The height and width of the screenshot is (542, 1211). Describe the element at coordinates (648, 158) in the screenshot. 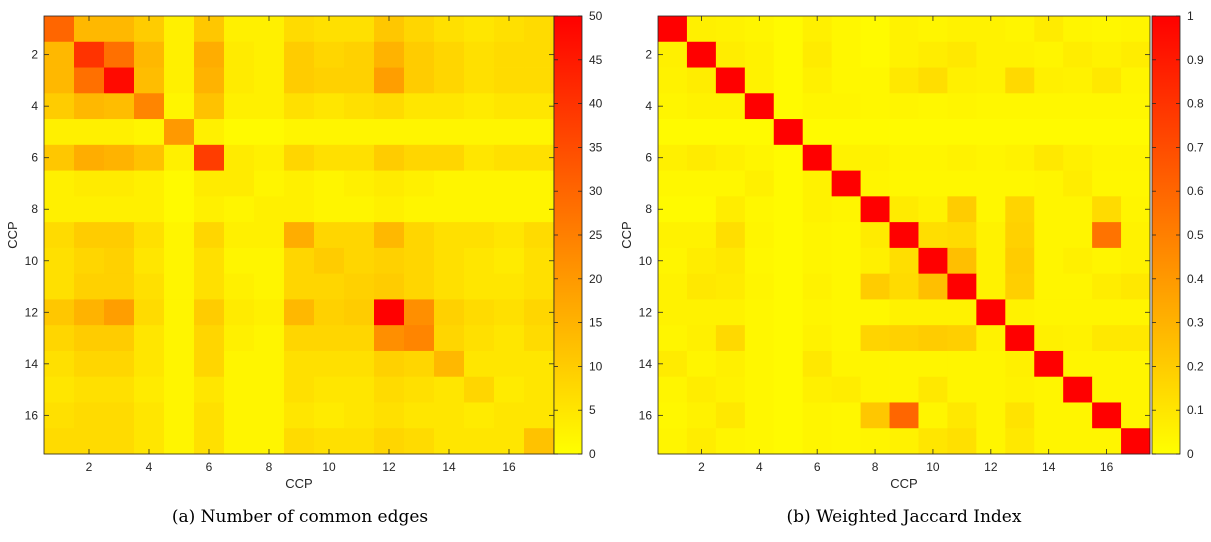

I see `y-tick-label: 6` at that location.